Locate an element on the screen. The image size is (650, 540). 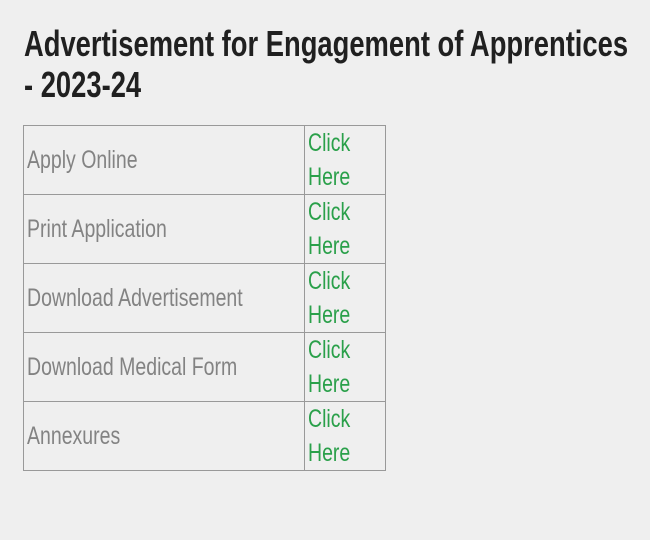
table-row-download-medical-form: Download Medical Form Click Here is located at coordinates (204, 367).